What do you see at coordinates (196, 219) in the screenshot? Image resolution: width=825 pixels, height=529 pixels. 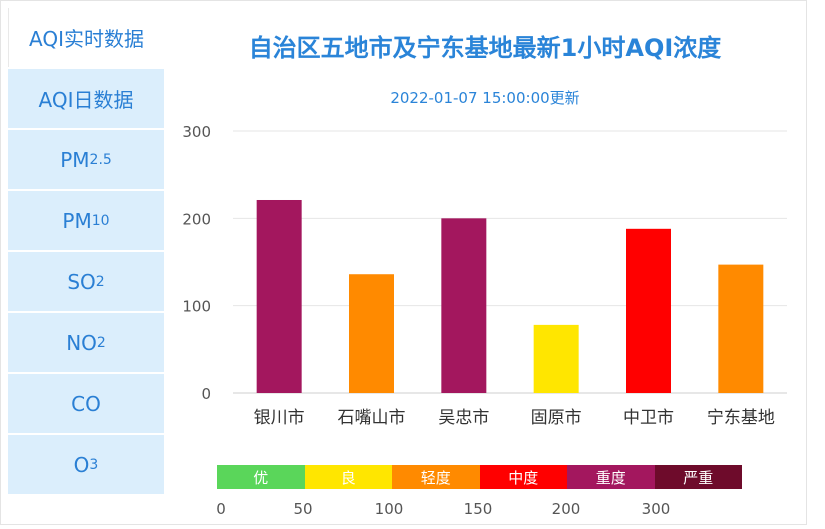 I see `y-tick-label: 200` at bounding box center [196, 219].